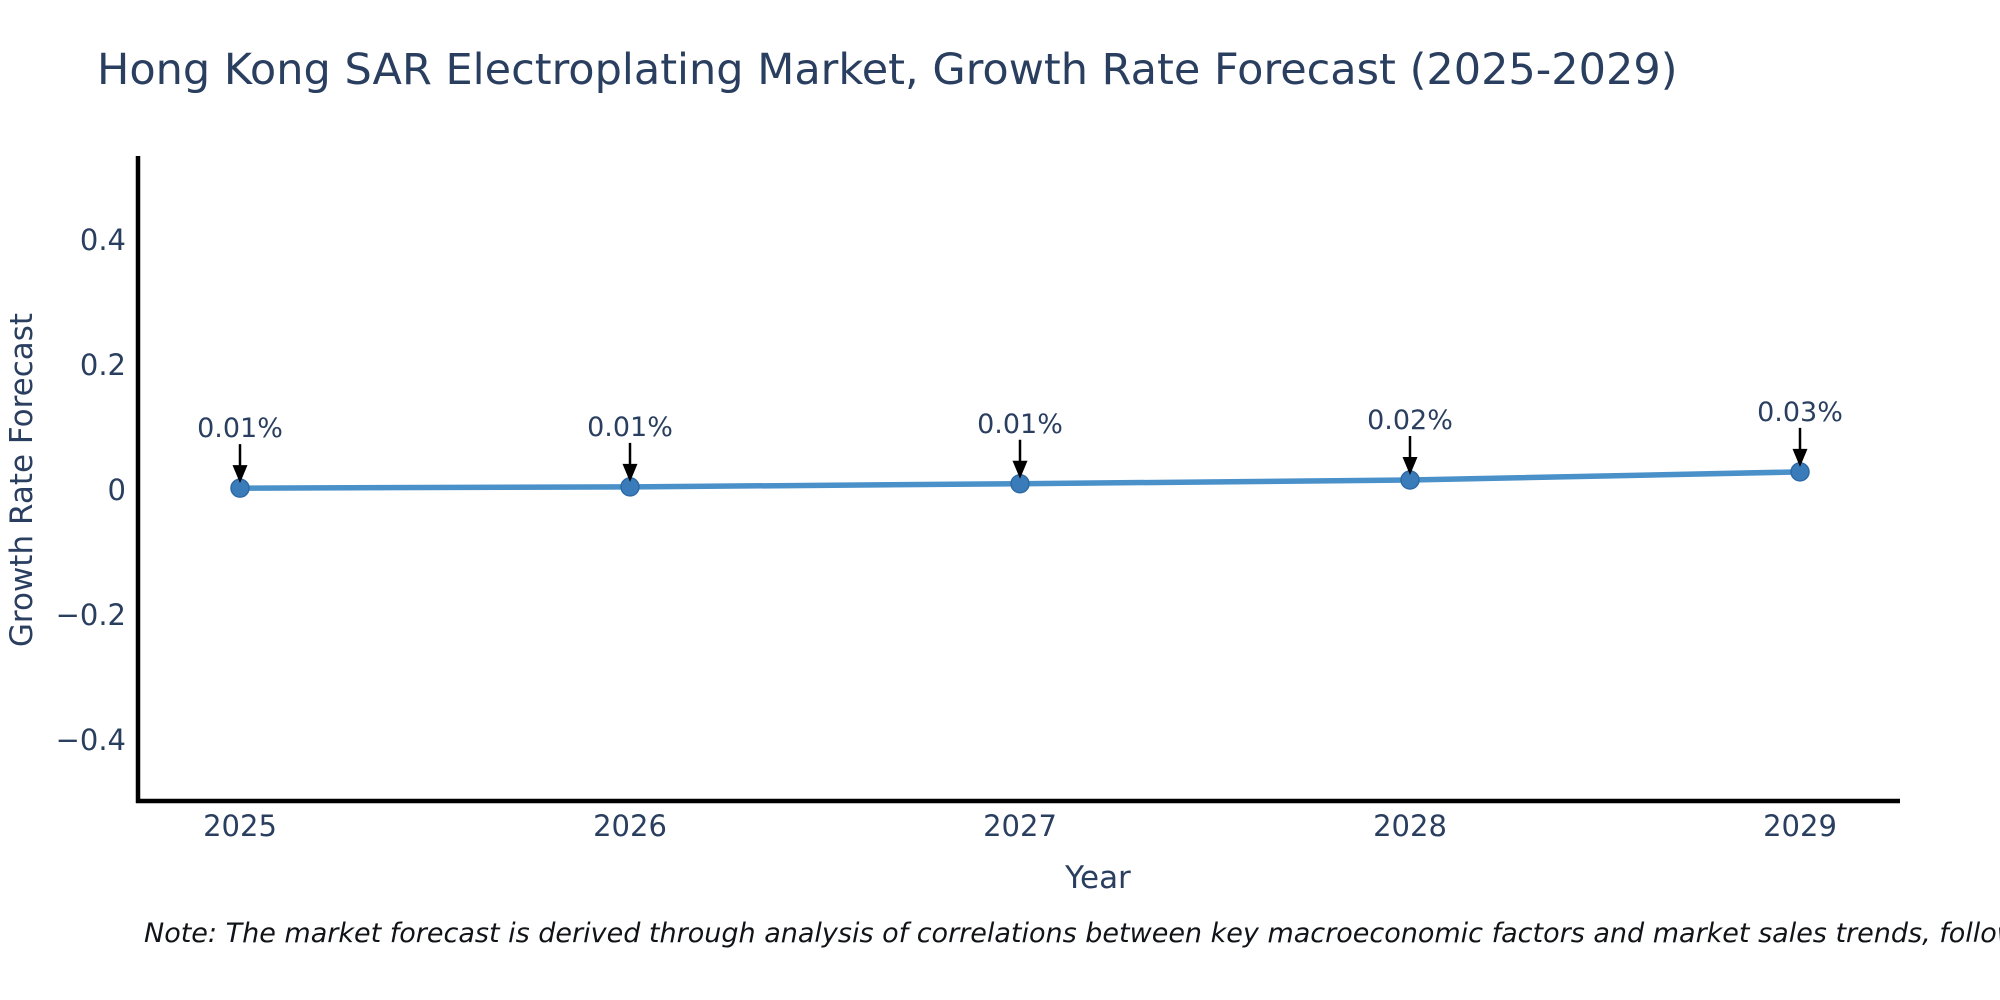 Image resolution: width=2000 pixels, height=1000 pixels. Describe the element at coordinates (1410, 420) in the screenshot. I see `annotation-label: 0.02%` at that location.